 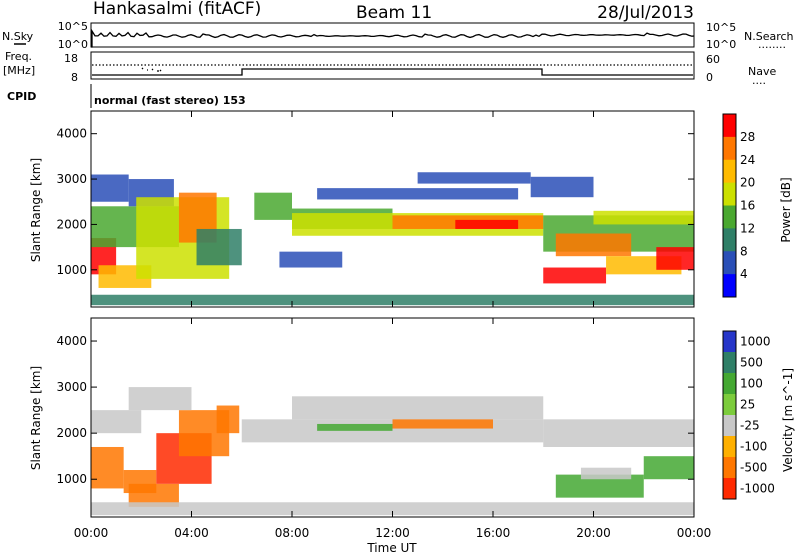 I want to click on cpid-text: normal (fast stereo) 153, so click(x=170, y=100).